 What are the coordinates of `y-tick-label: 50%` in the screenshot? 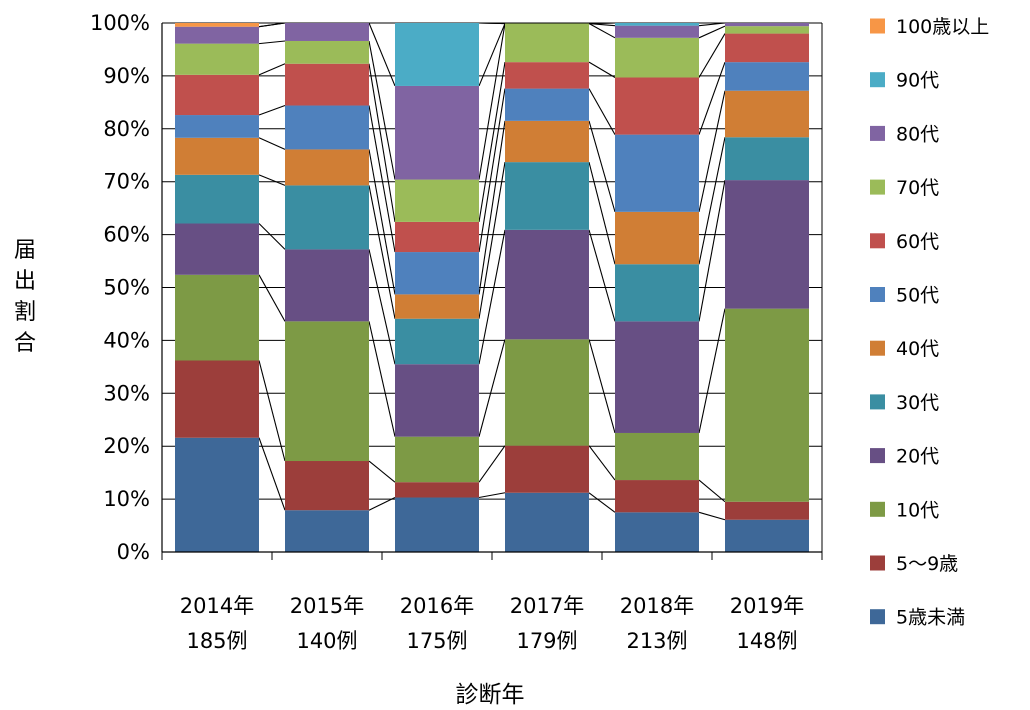 It's located at (126, 288).